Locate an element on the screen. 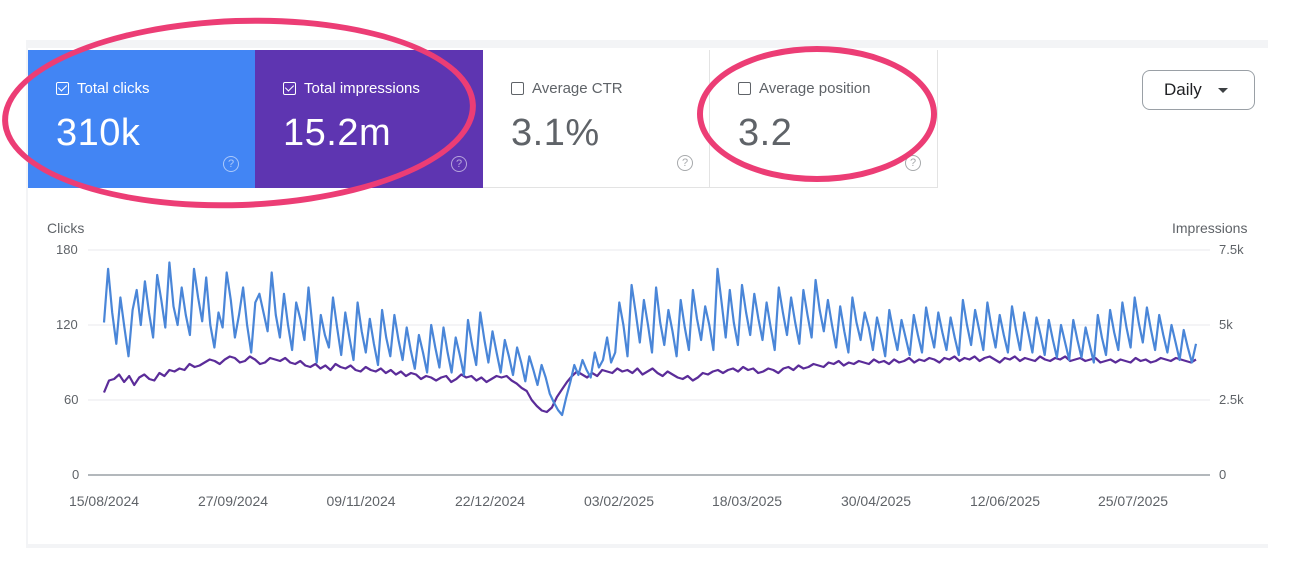 Image resolution: width=1300 pixels, height=574 pixels. x-tick: 09/11/2024 is located at coordinates (361, 501).